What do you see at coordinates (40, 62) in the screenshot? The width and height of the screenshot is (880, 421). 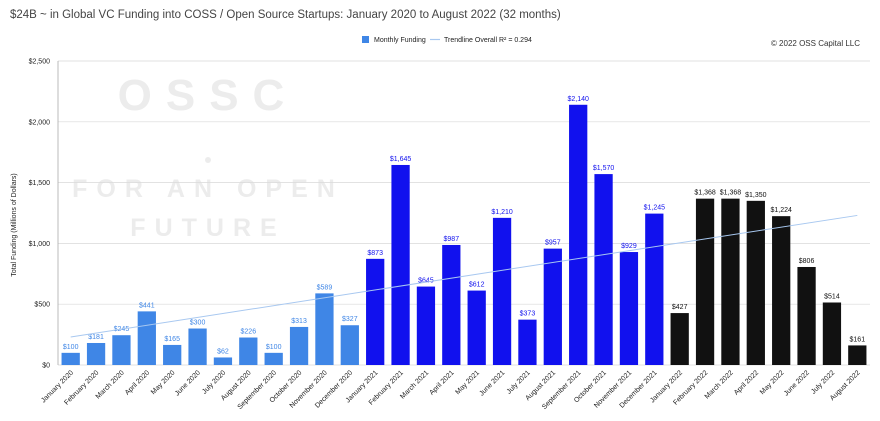 I see `y-tick-label: $2,500` at bounding box center [40, 62].